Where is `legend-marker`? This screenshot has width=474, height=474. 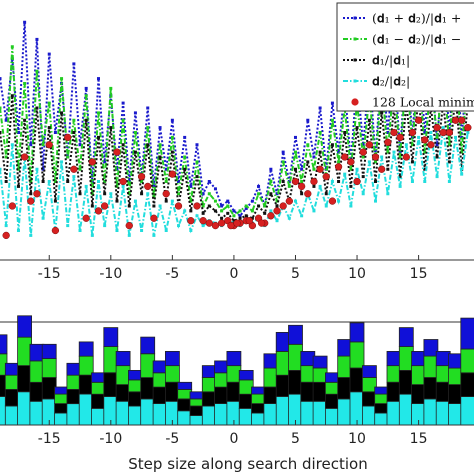 legend-marker is located at coordinates (355, 102).